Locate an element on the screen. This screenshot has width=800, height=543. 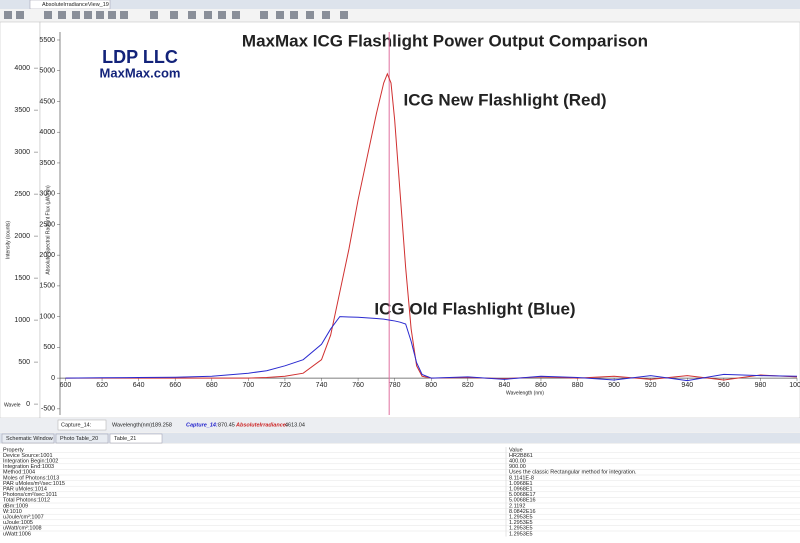
left-tick-label: 2000 is located at coordinates (22, 236).